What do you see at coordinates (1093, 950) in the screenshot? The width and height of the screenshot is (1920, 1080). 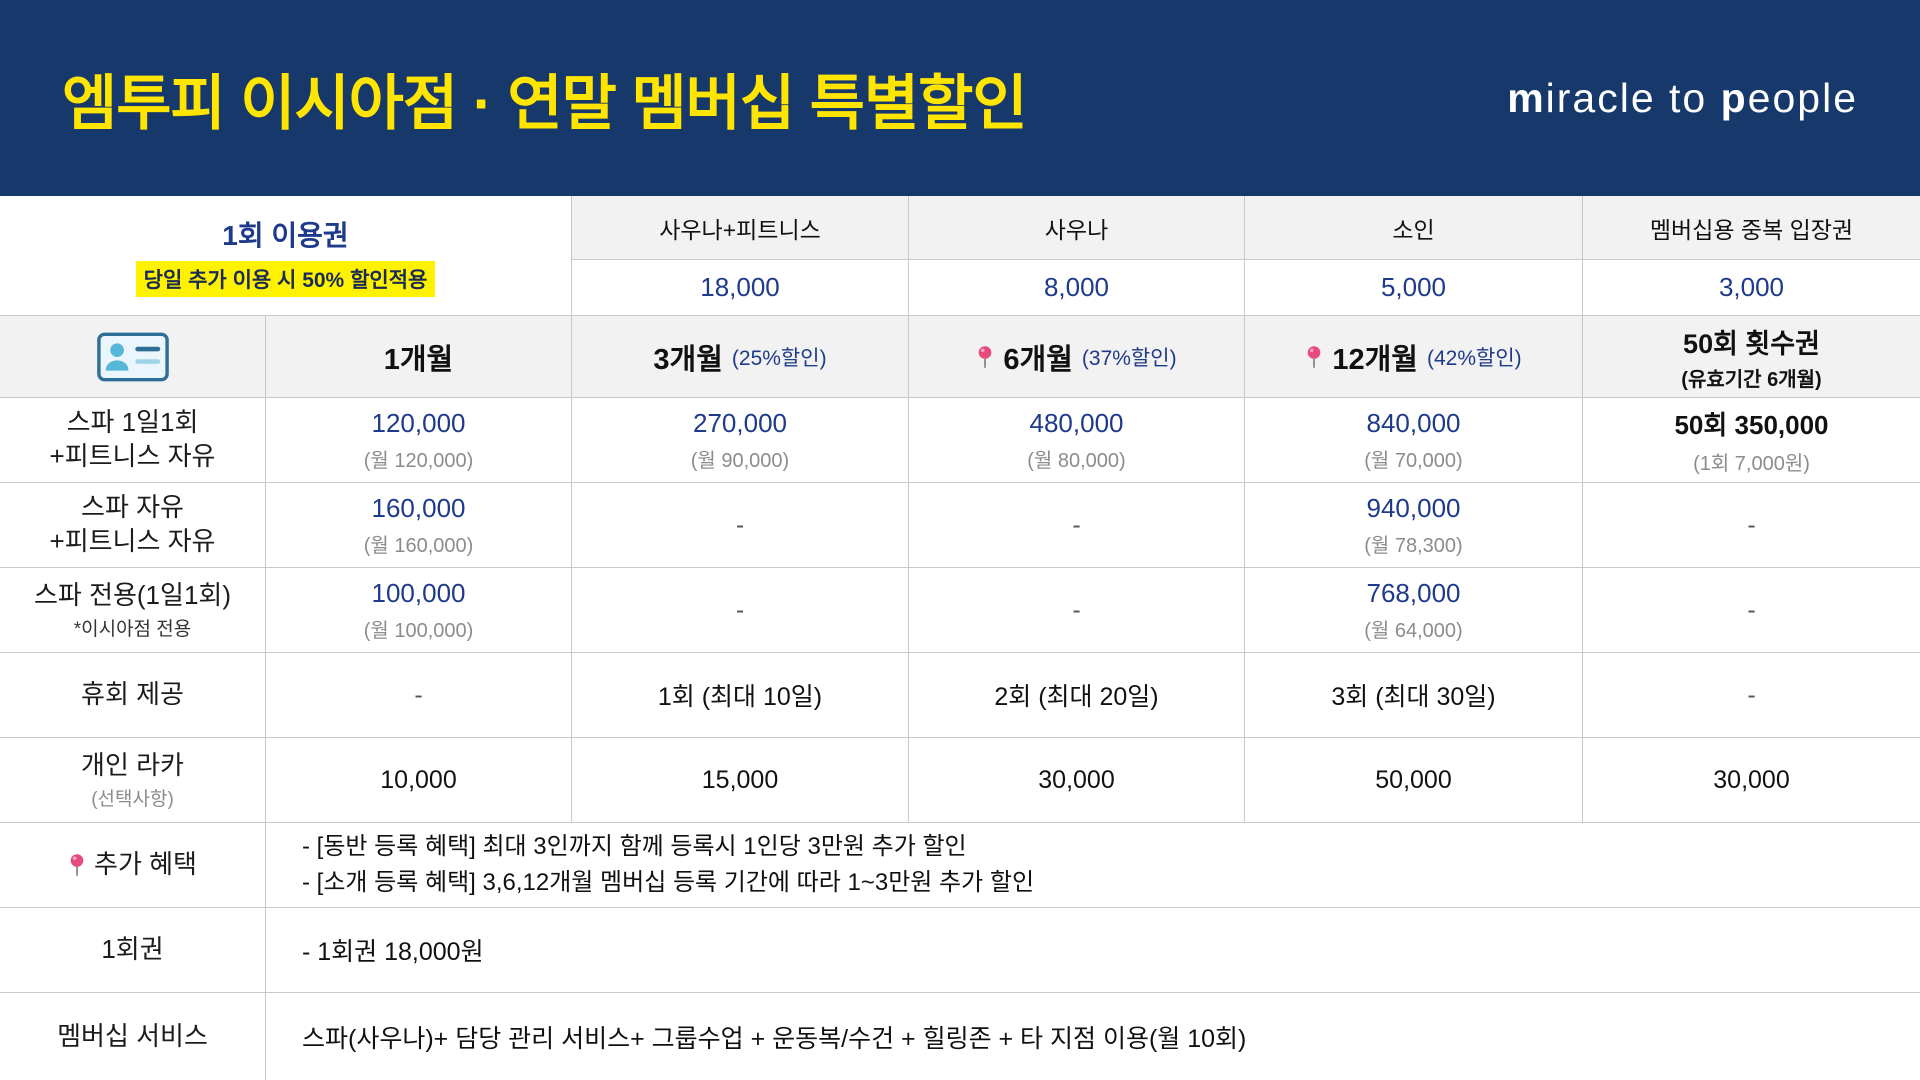 I see `single-ticket-text: - 1회권 18,000원` at bounding box center [1093, 950].